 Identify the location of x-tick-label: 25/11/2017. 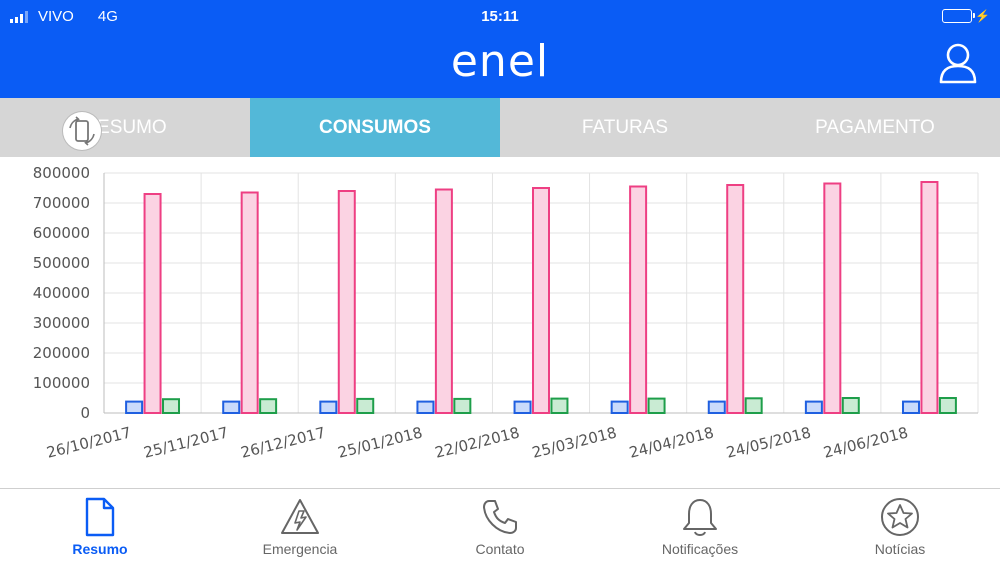
(186, 442).